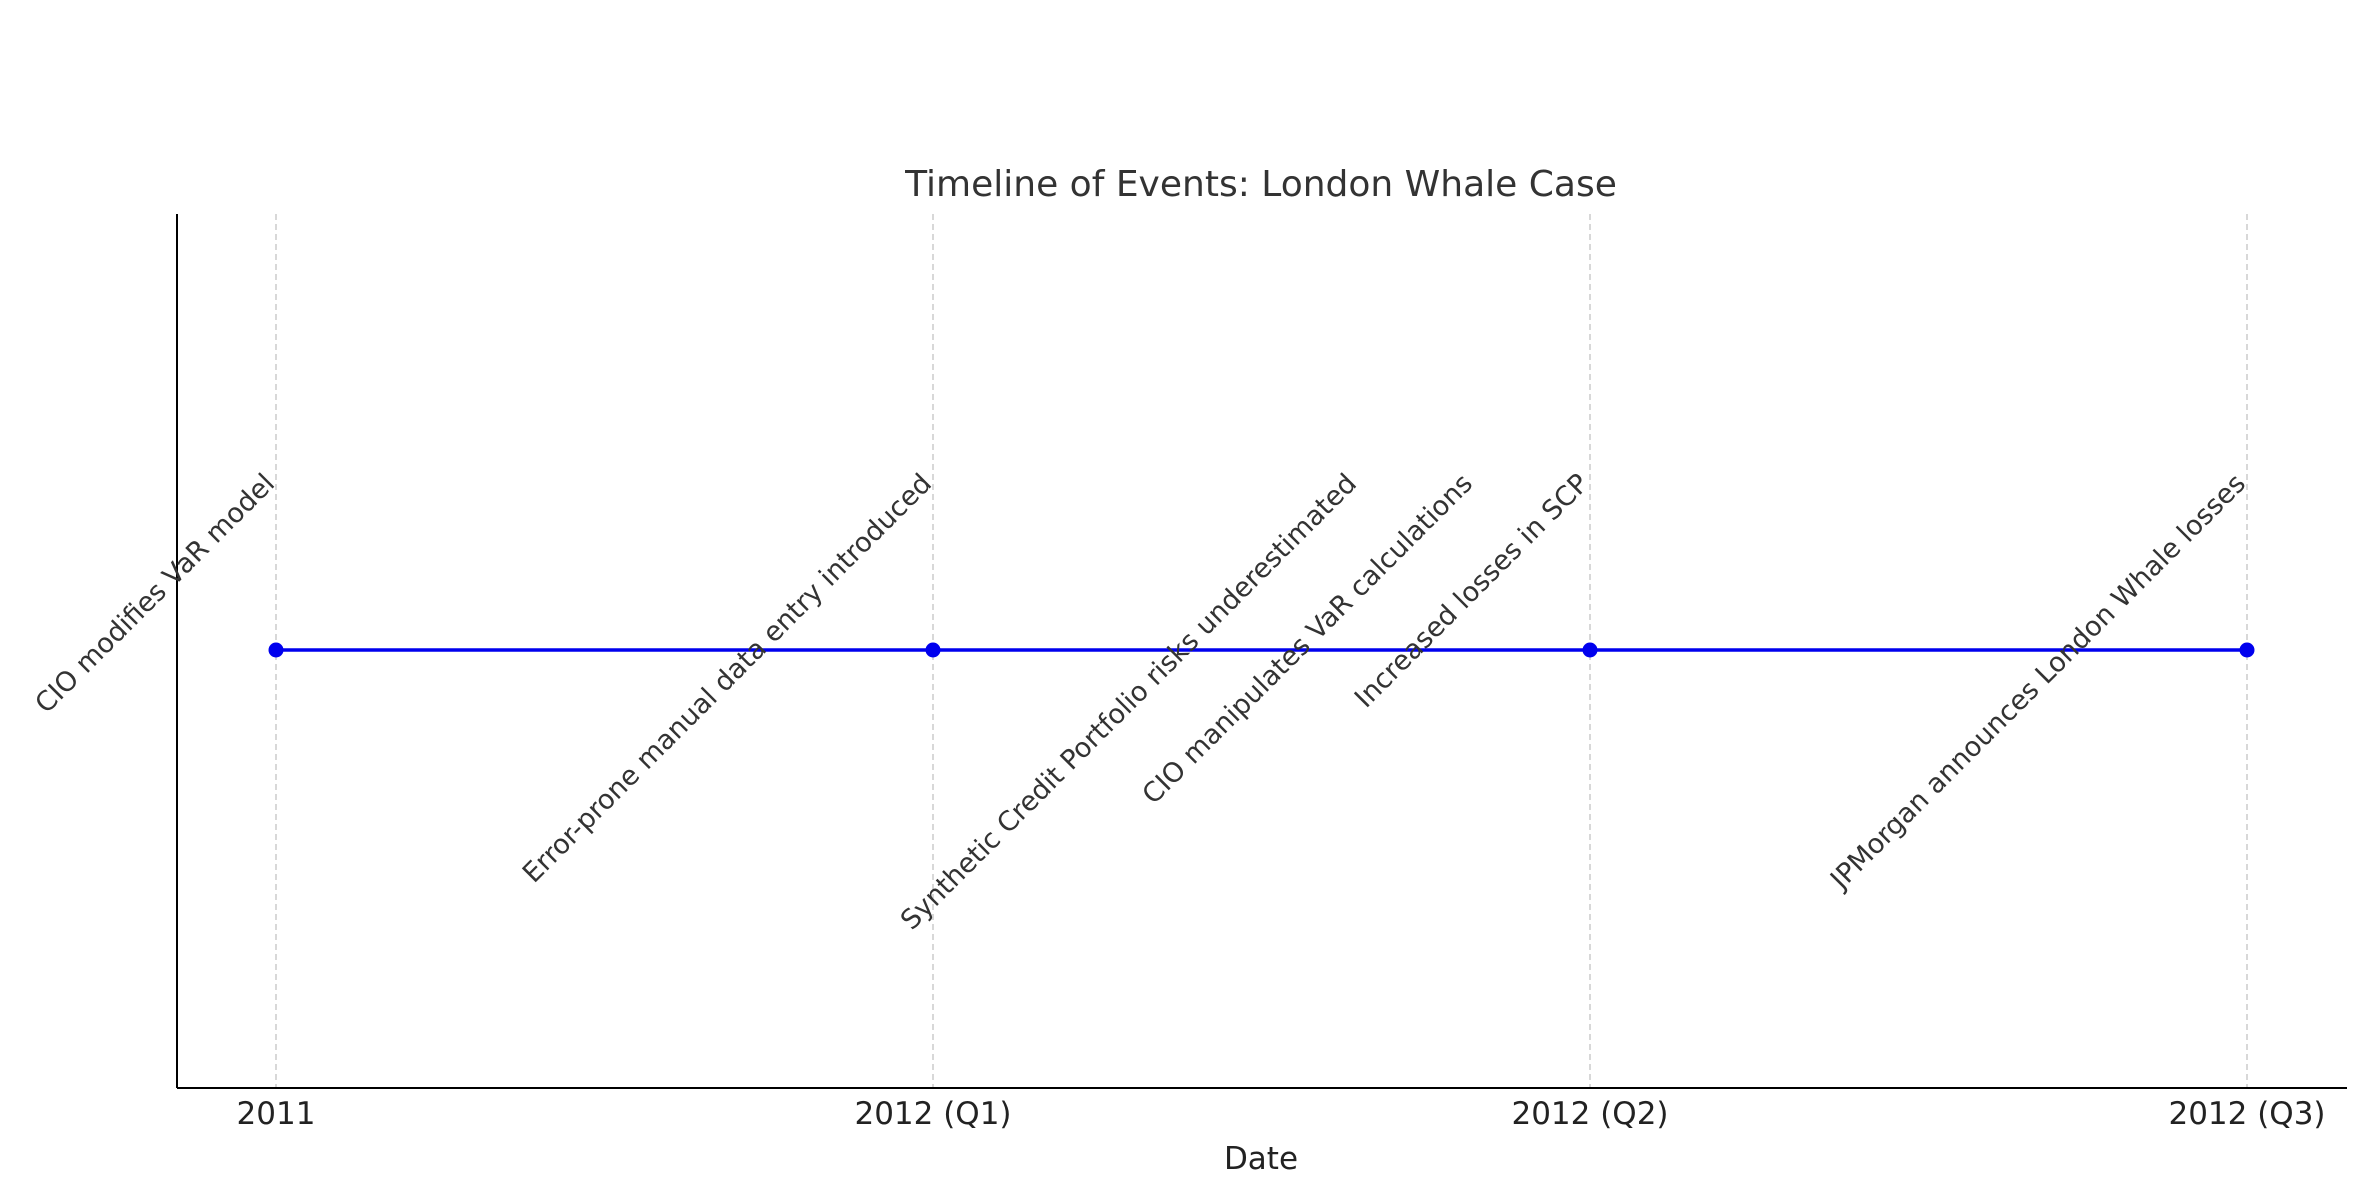 The width and height of the screenshot is (2365, 1199). What do you see at coordinates (727, 678) in the screenshot?
I see `event-label: Error-prone manual data entry introduced` at bounding box center [727, 678].